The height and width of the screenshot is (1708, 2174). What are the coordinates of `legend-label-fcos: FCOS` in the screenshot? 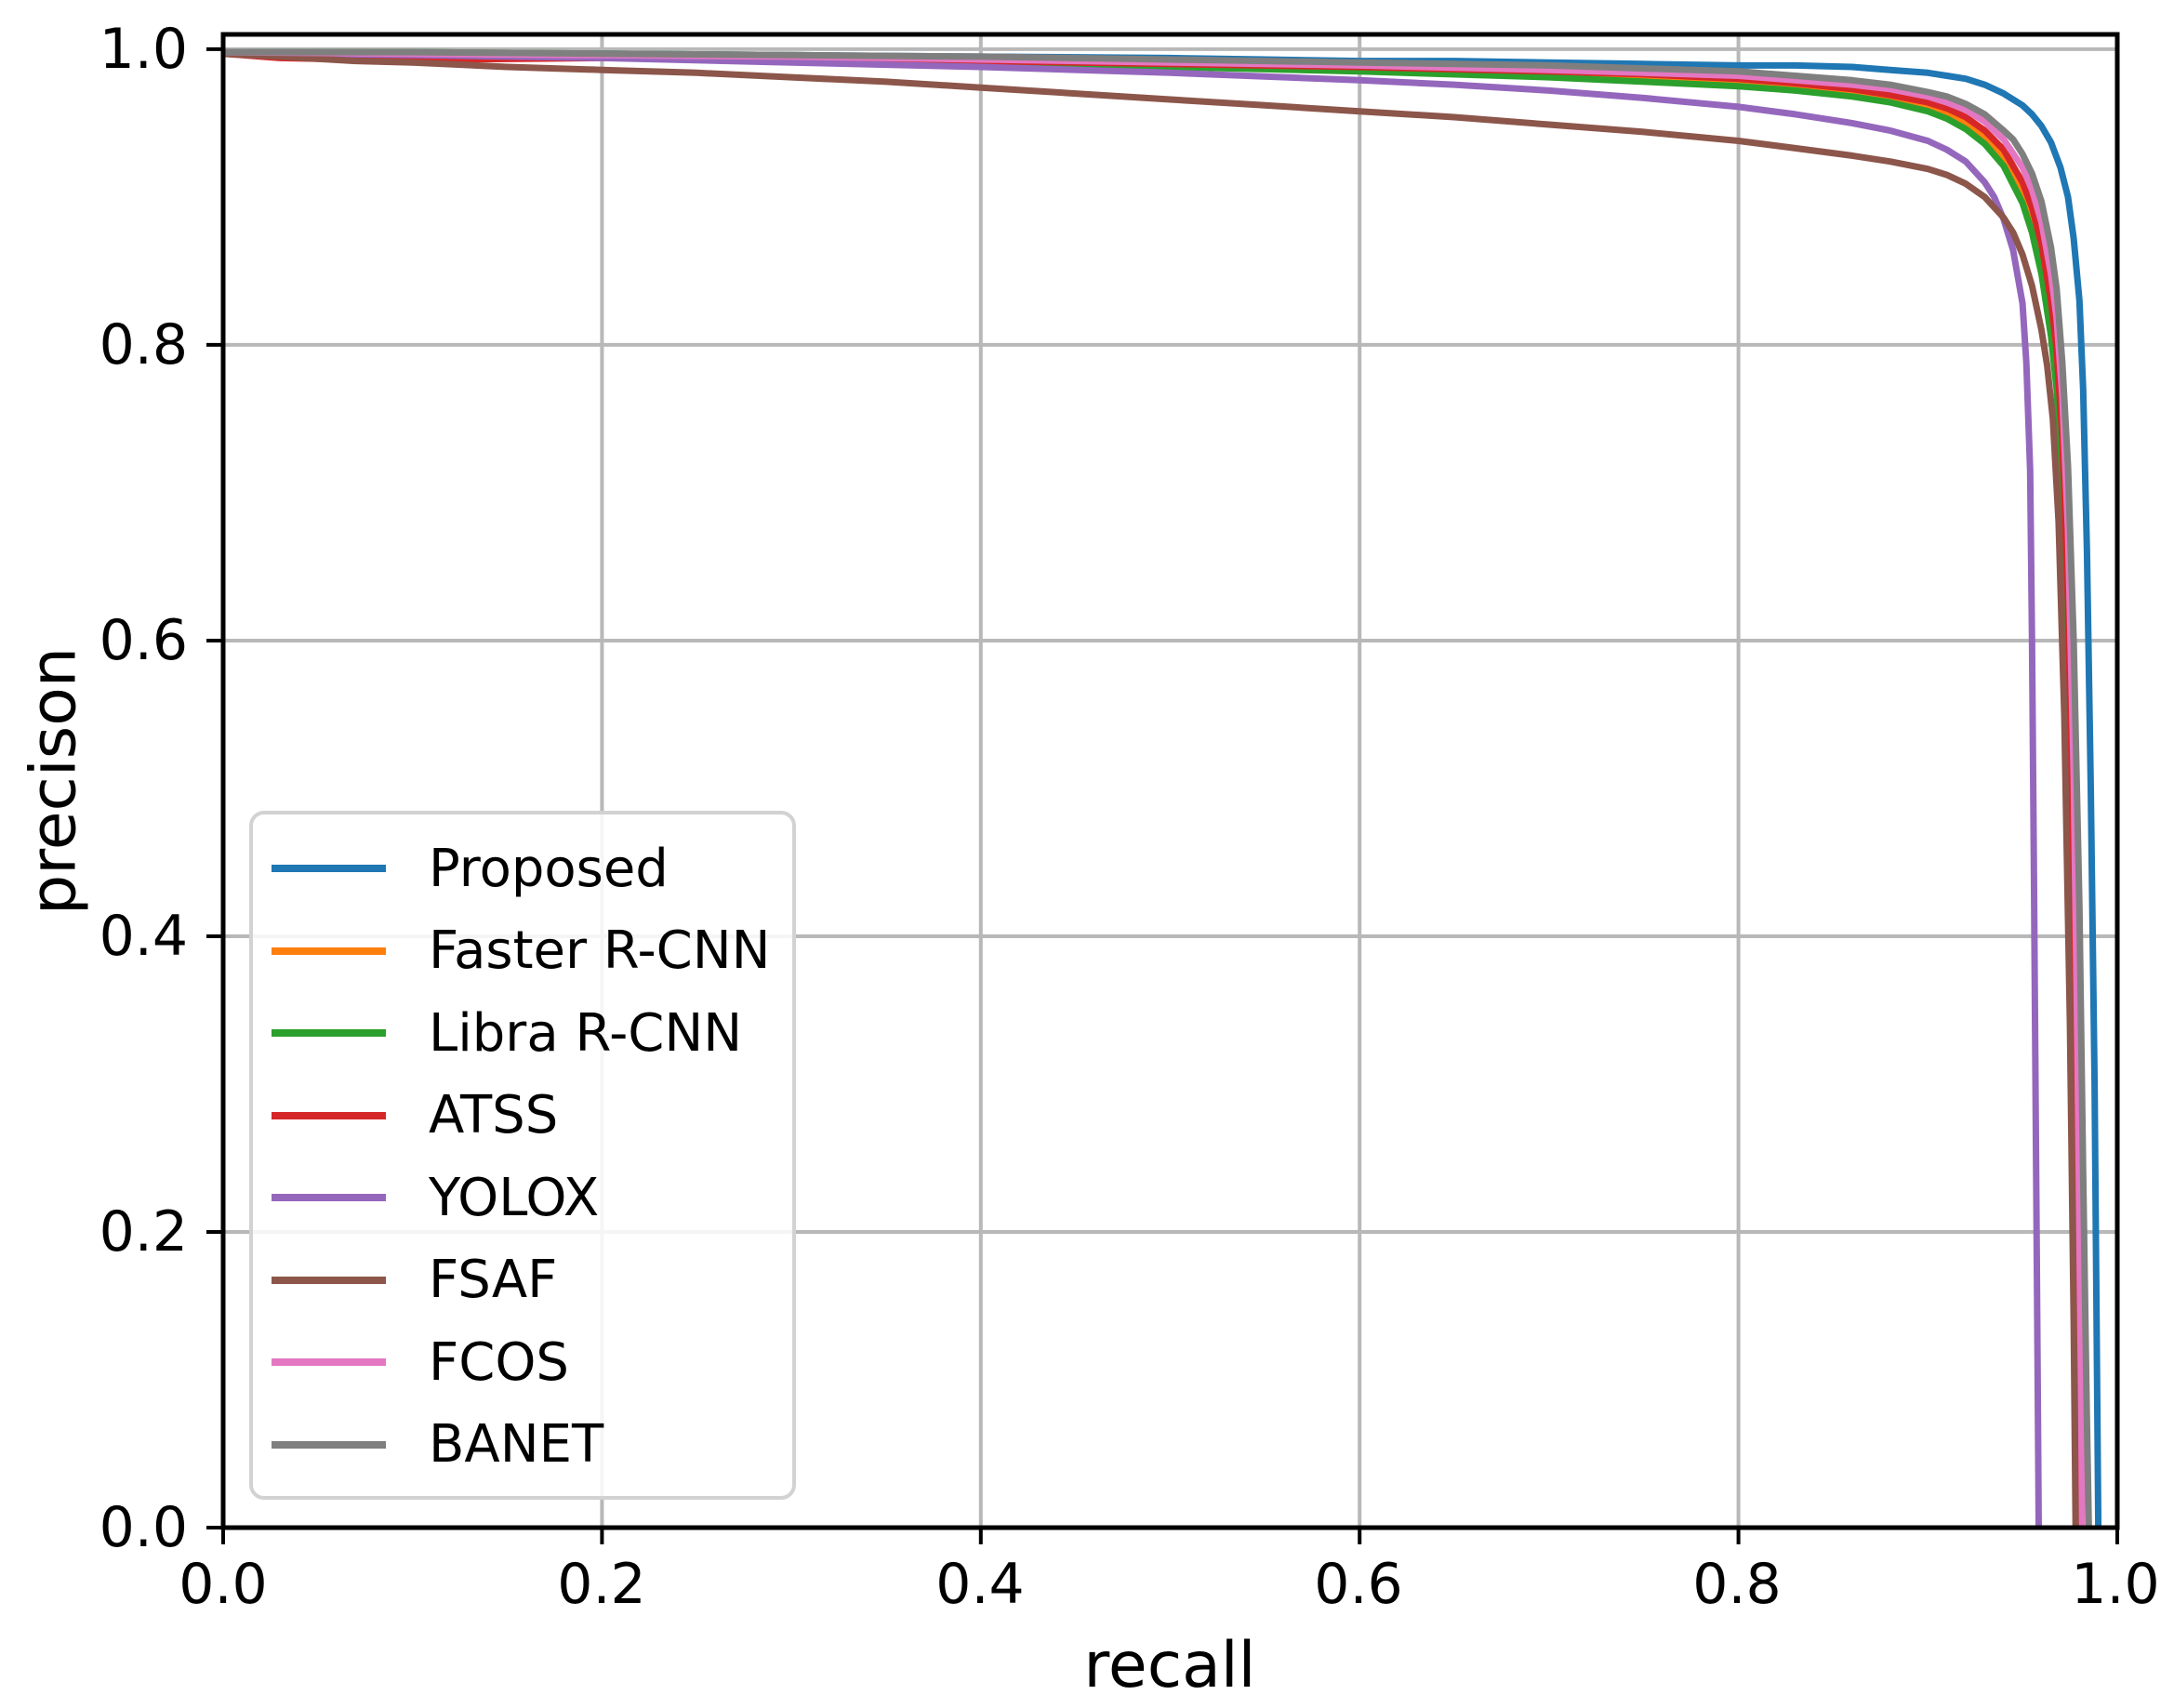 It's located at (499, 1362).